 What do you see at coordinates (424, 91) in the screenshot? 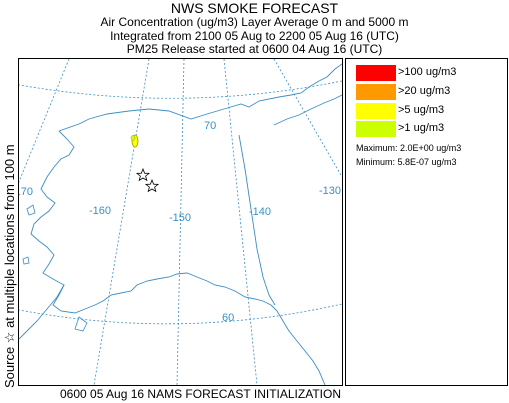
I see `legend-label-20: >20 ug/m3` at bounding box center [424, 91].